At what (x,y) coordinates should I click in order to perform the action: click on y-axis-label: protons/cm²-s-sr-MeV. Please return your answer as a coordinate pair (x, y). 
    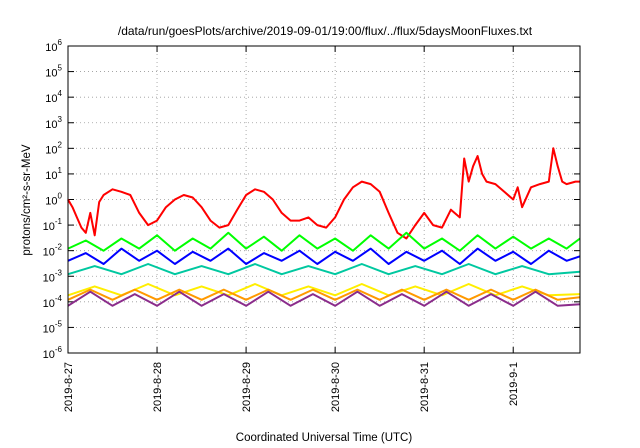
    Looking at the image, I should click on (27, 200).